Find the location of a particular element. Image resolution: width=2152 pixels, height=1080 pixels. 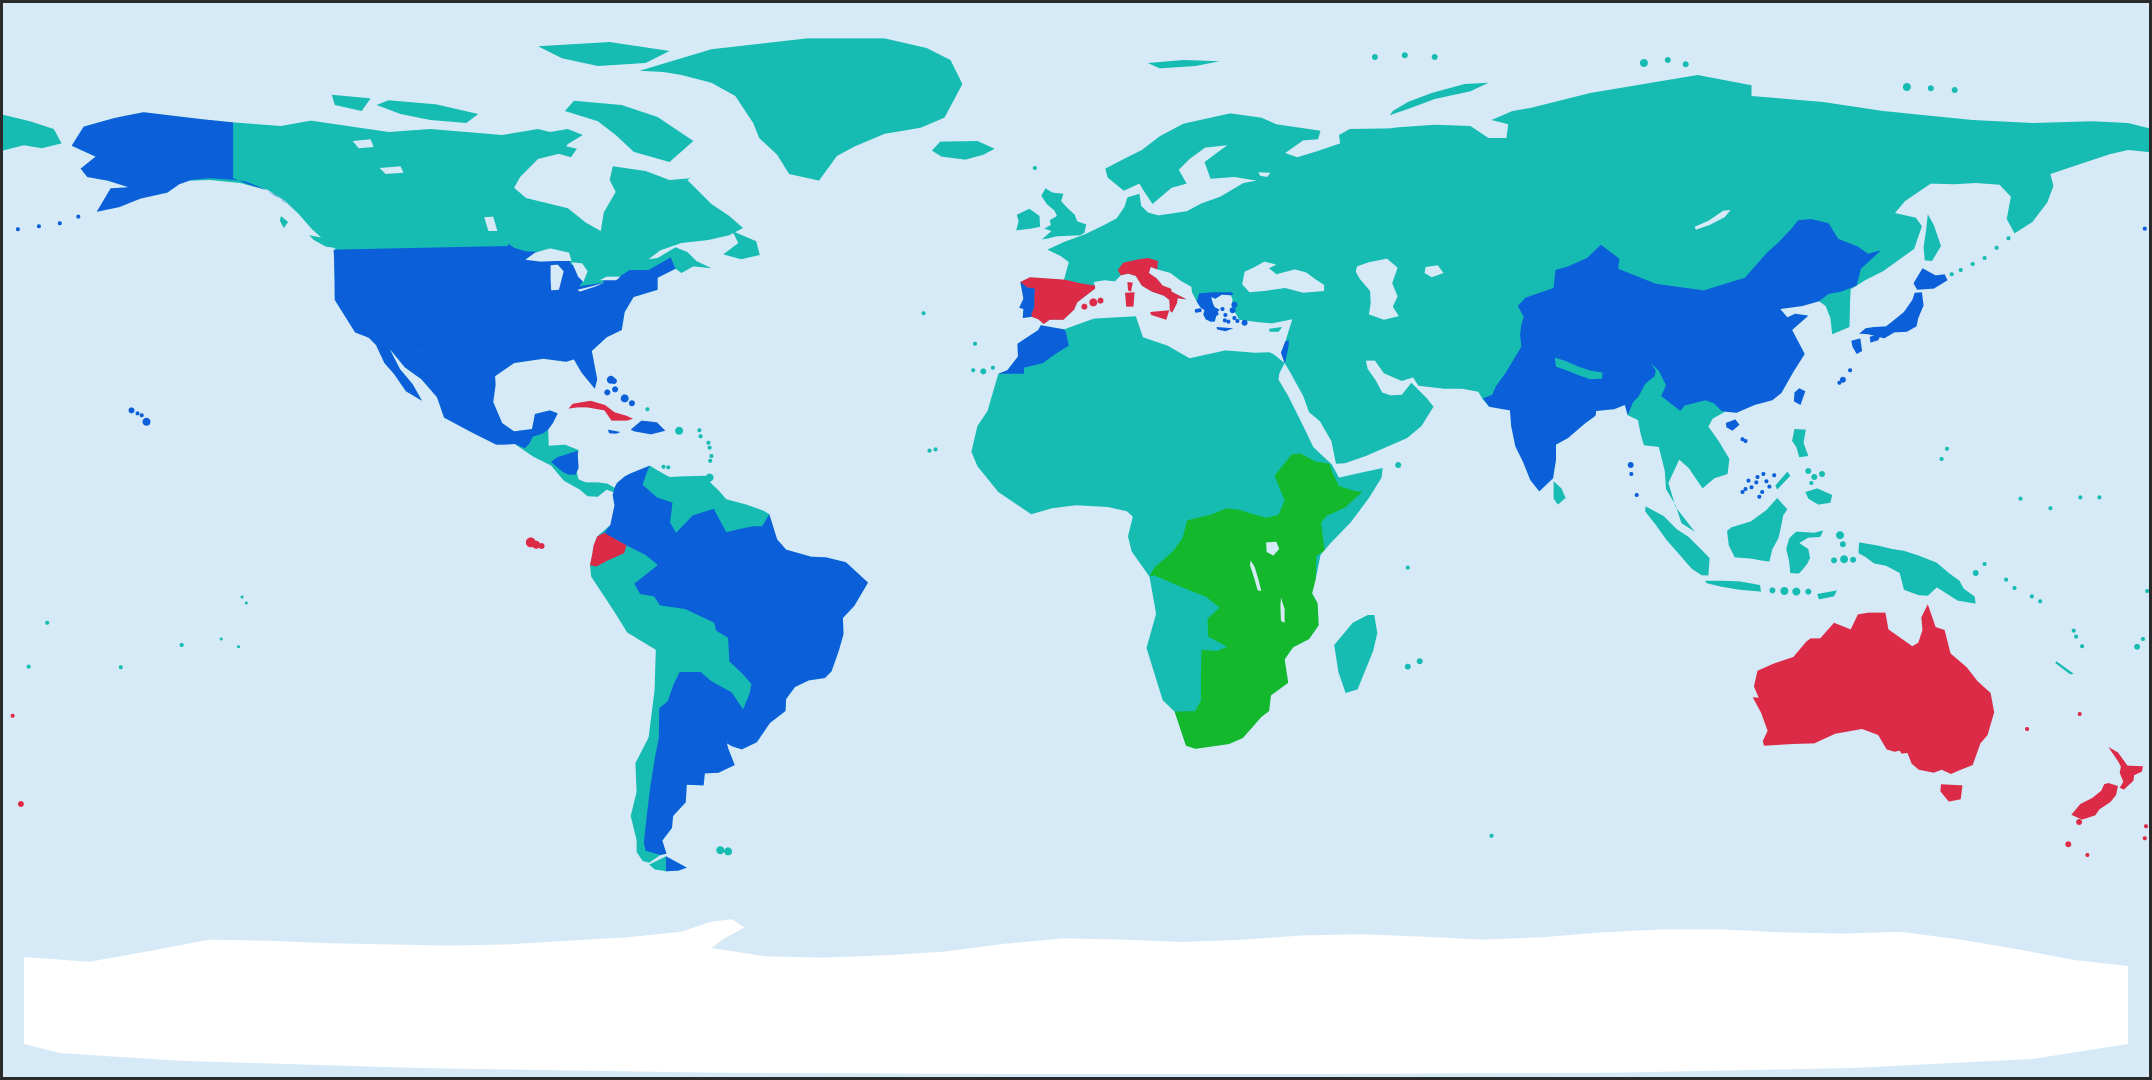

region-mascarene-islands is located at coordinates (1407, 666).